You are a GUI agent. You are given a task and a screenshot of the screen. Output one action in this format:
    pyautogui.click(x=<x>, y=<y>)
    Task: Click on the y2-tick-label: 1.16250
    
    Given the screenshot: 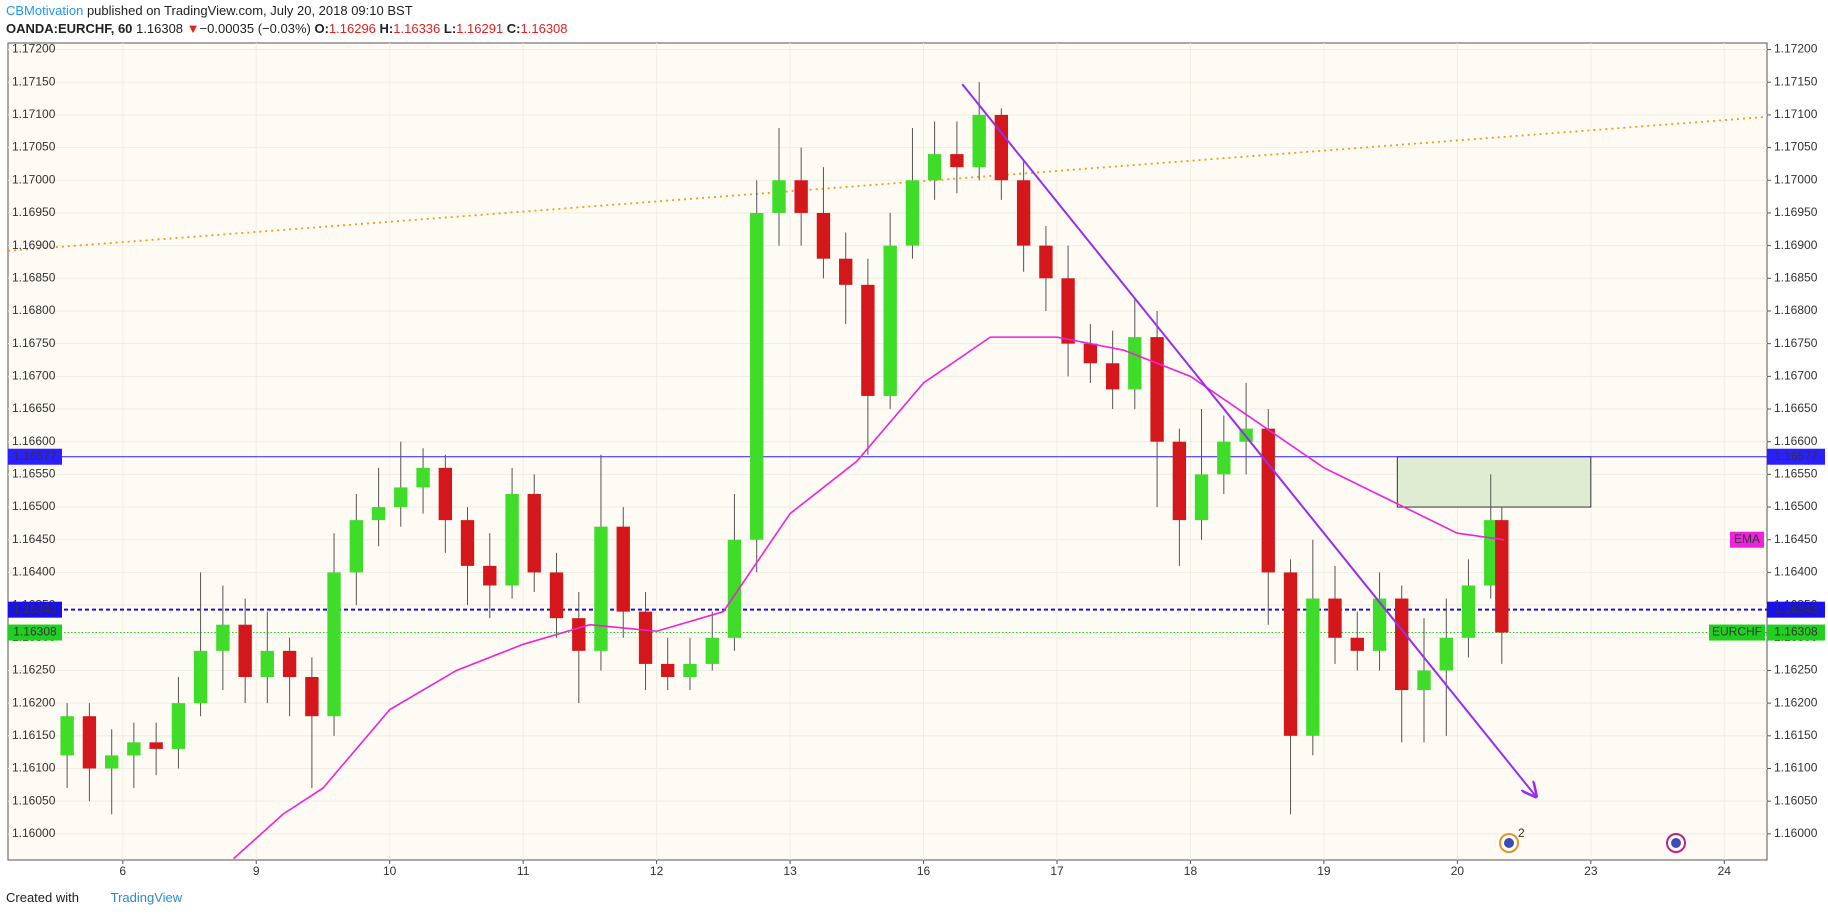 What is the action you would take?
    pyautogui.click(x=1796, y=670)
    